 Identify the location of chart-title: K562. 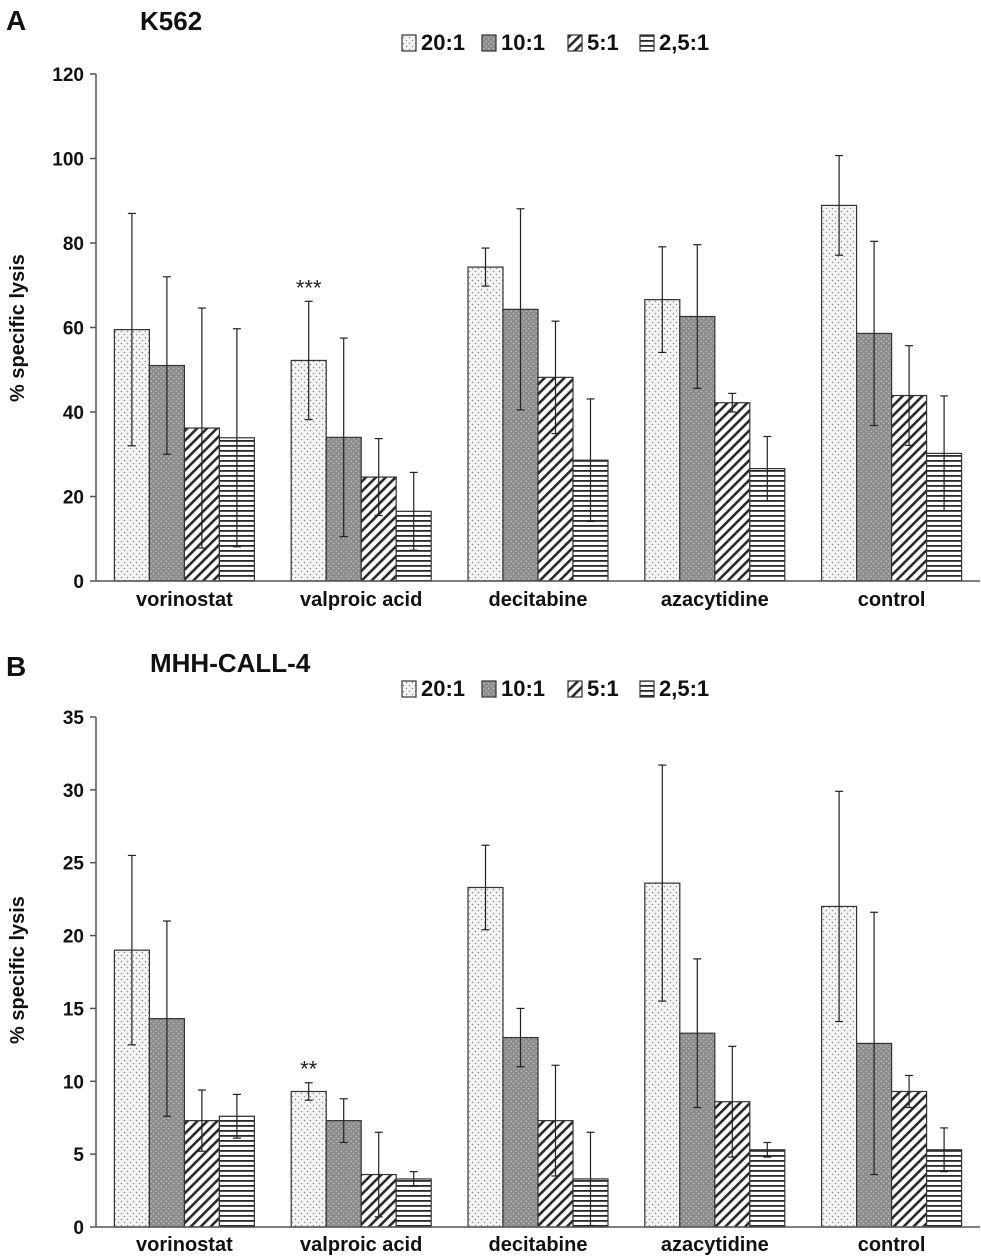
(171, 21).